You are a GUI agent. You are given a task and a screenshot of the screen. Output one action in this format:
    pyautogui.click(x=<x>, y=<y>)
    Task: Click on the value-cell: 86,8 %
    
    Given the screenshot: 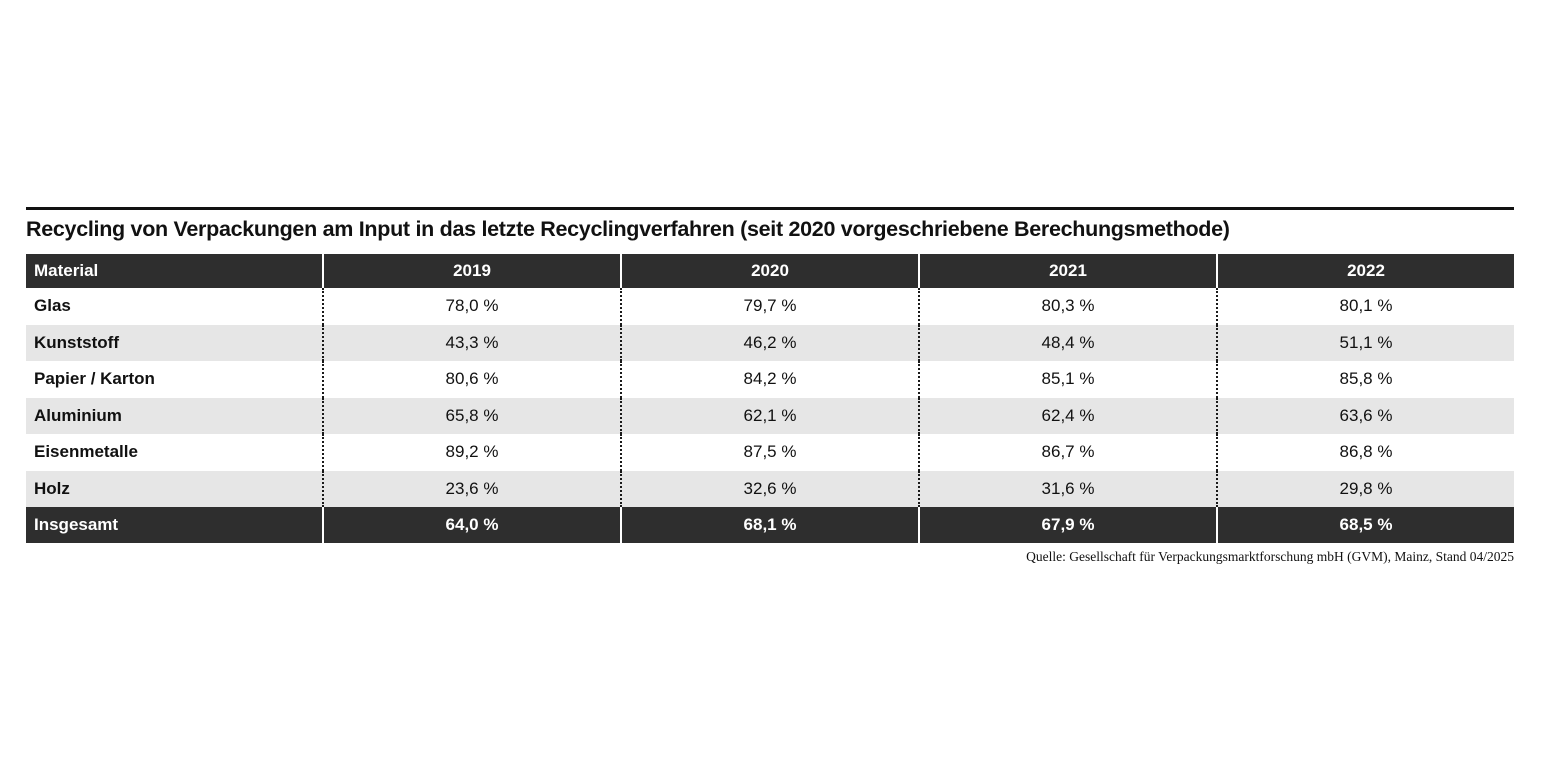 What is the action you would take?
    pyautogui.click(x=1365, y=452)
    